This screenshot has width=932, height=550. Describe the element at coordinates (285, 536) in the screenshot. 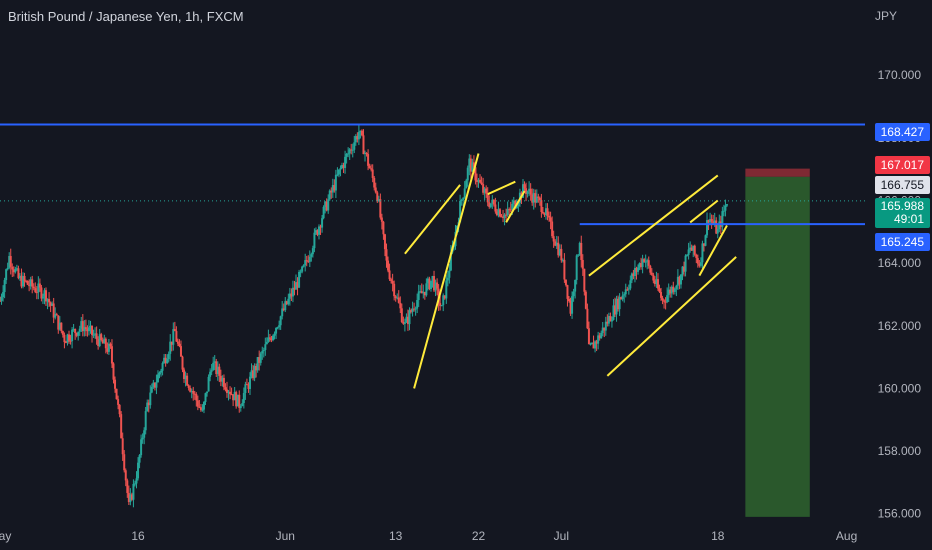

I see `x-tick-label: Jun` at that location.